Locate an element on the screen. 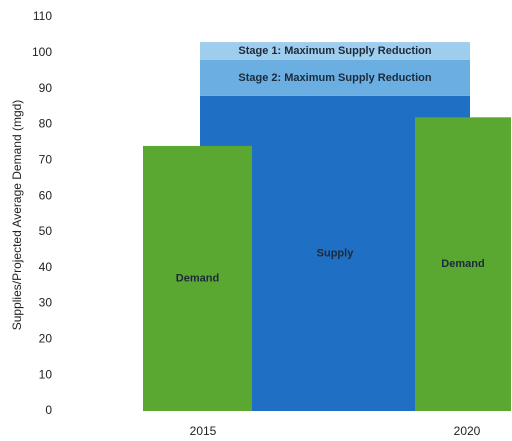 This screenshot has width=512, height=441. segment-label: Stage 2: Maximum Supply Reduction is located at coordinates (334, 78).